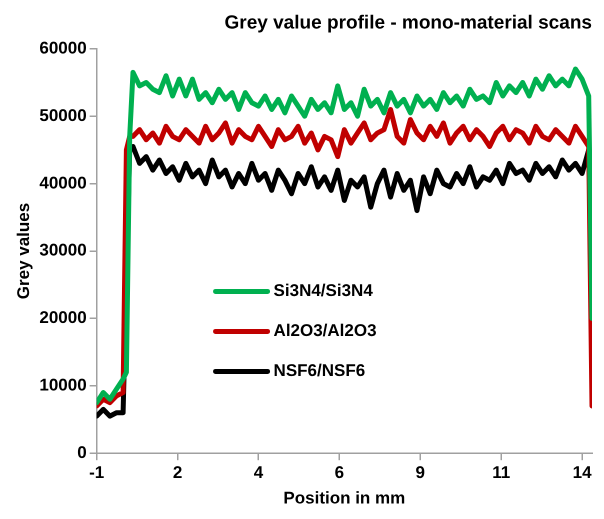  I want to click on x-tick-label: 2, so click(177, 472).